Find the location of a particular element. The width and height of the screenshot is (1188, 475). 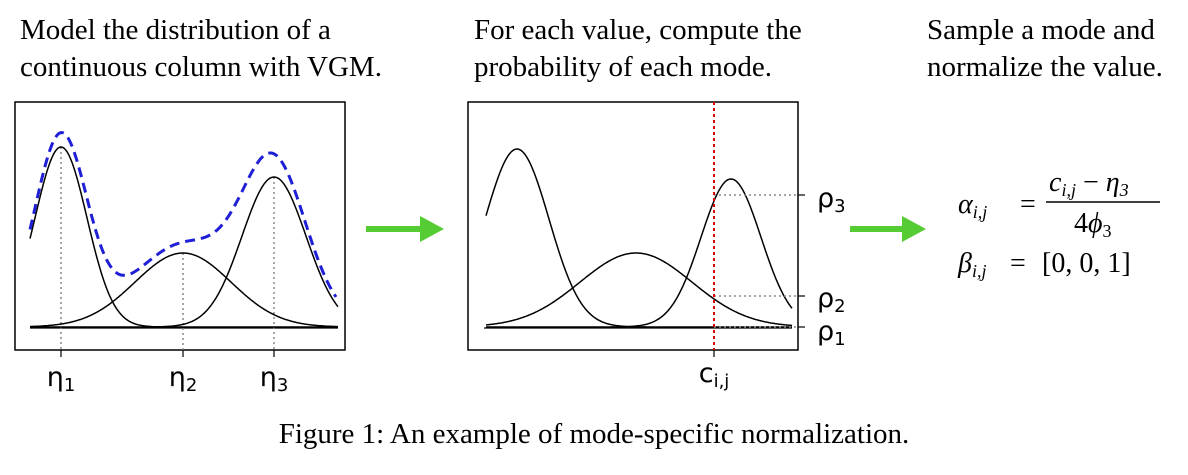

formula-denominator: 4ϕ3 is located at coordinates (1093, 224).